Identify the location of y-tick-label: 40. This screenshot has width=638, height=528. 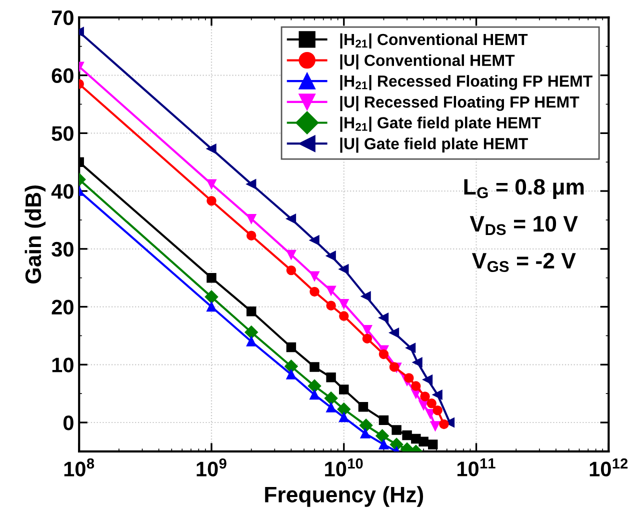
(62, 191).